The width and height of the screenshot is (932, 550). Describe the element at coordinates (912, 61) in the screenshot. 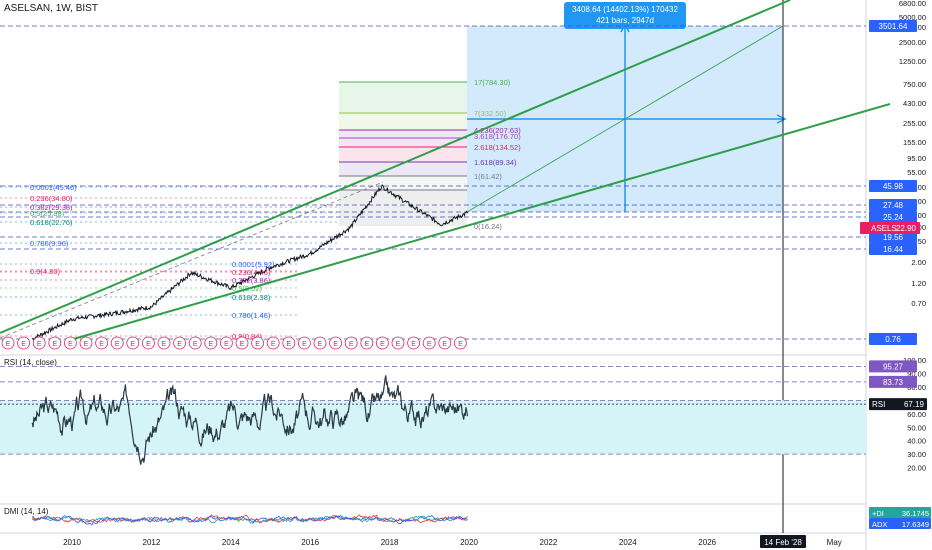

I see `price-axis-tick: 1250.00` at that location.